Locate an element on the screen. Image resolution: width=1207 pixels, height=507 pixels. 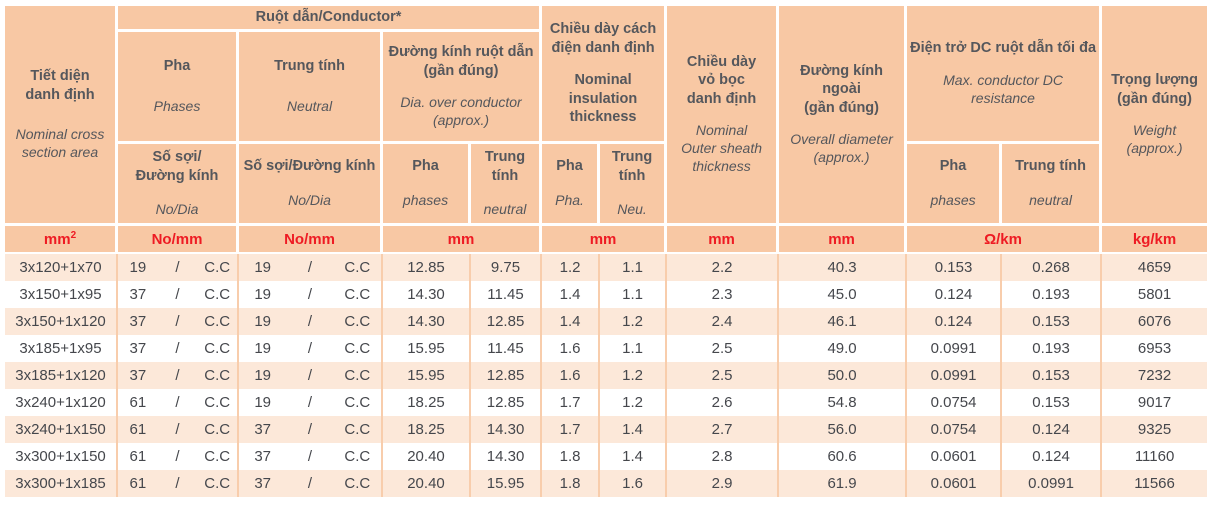
resistance-neutral-cell: 0.0991 is located at coordinates (1052, 483).